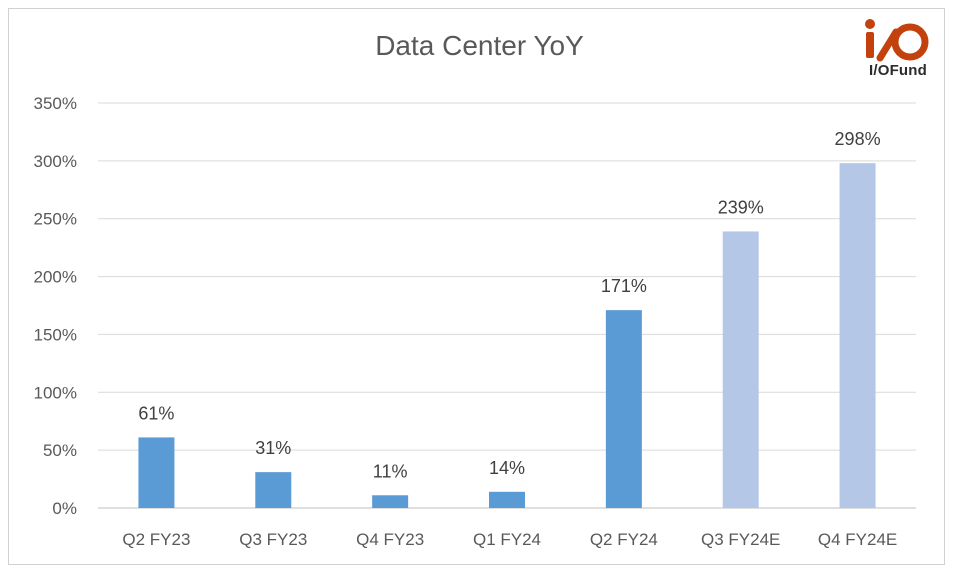  I want to click on y-tick-label: 50%, so click(60, 450).